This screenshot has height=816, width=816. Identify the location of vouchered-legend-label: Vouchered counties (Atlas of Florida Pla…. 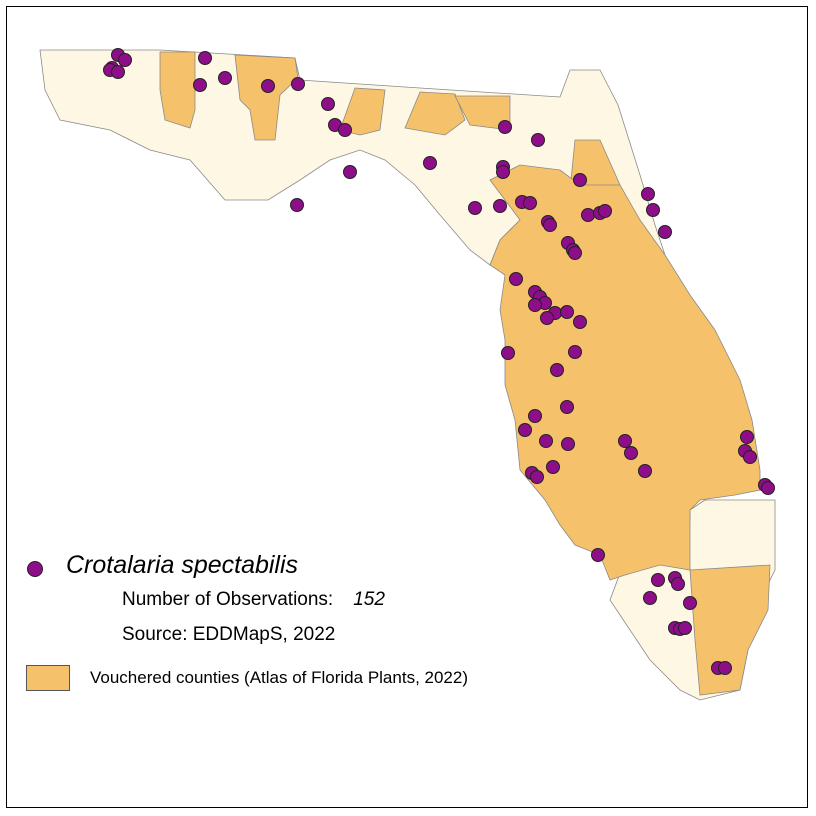
(279, 677).